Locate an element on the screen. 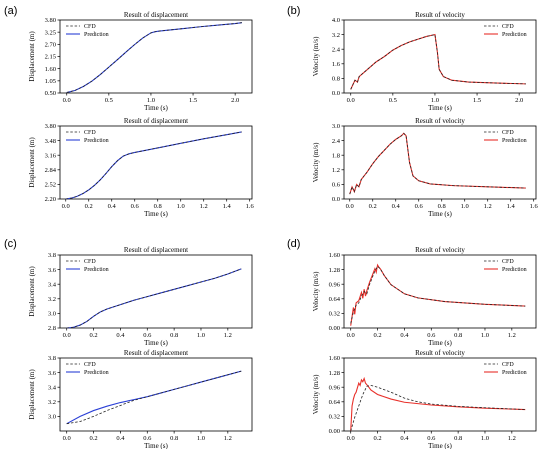  x-tick-label: 0.5 is located at coordinates (109, 100).